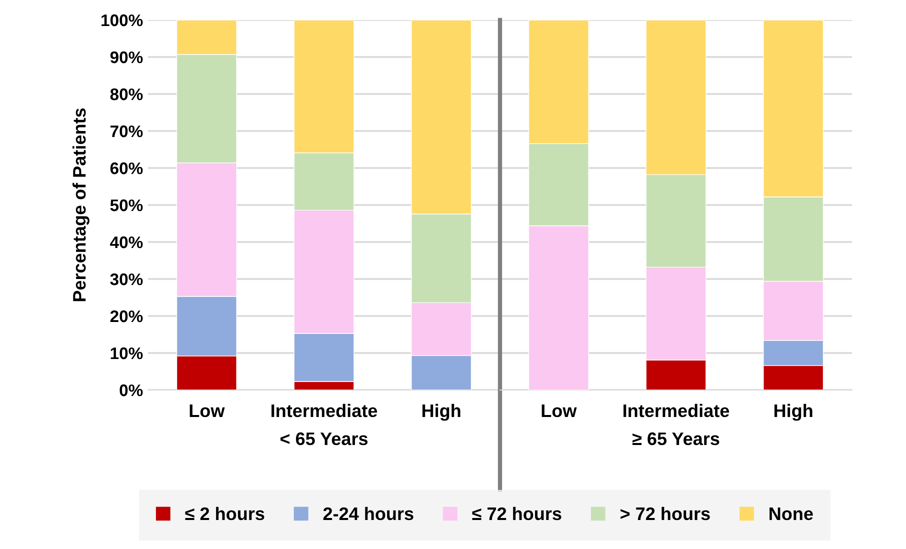 The image size is (906, 549). What do you see at coordinates (126, 279) in the screenshot?
I see `y-tick-label: 30%` at bounding box center [126, 279].